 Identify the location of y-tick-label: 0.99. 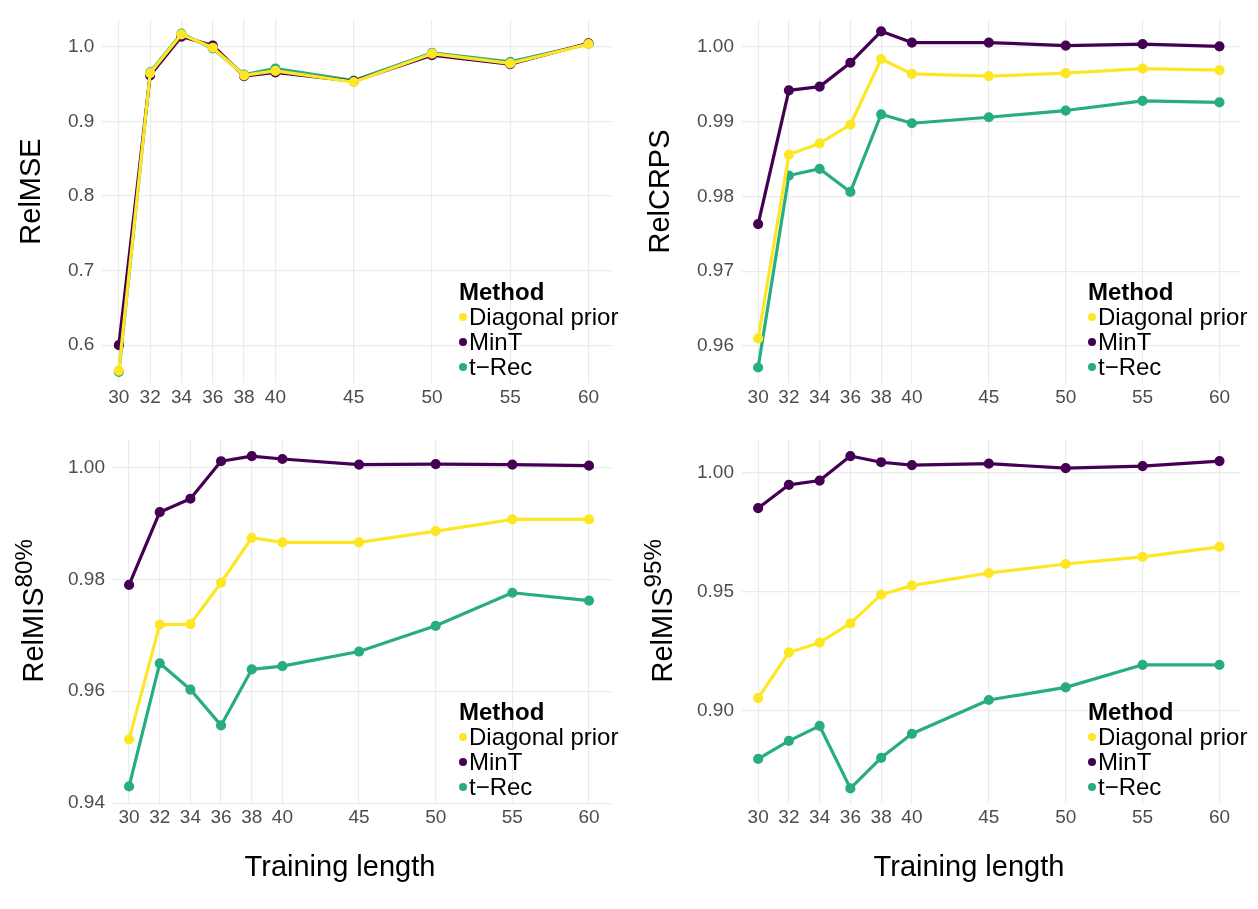
(715, 120).